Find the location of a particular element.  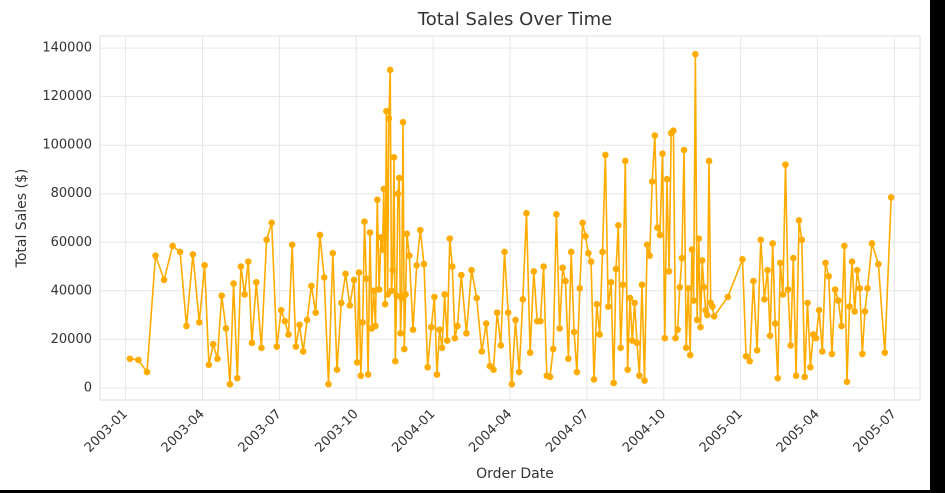

x-tick-label: 2003-07 is located at coordinates (260, 431).